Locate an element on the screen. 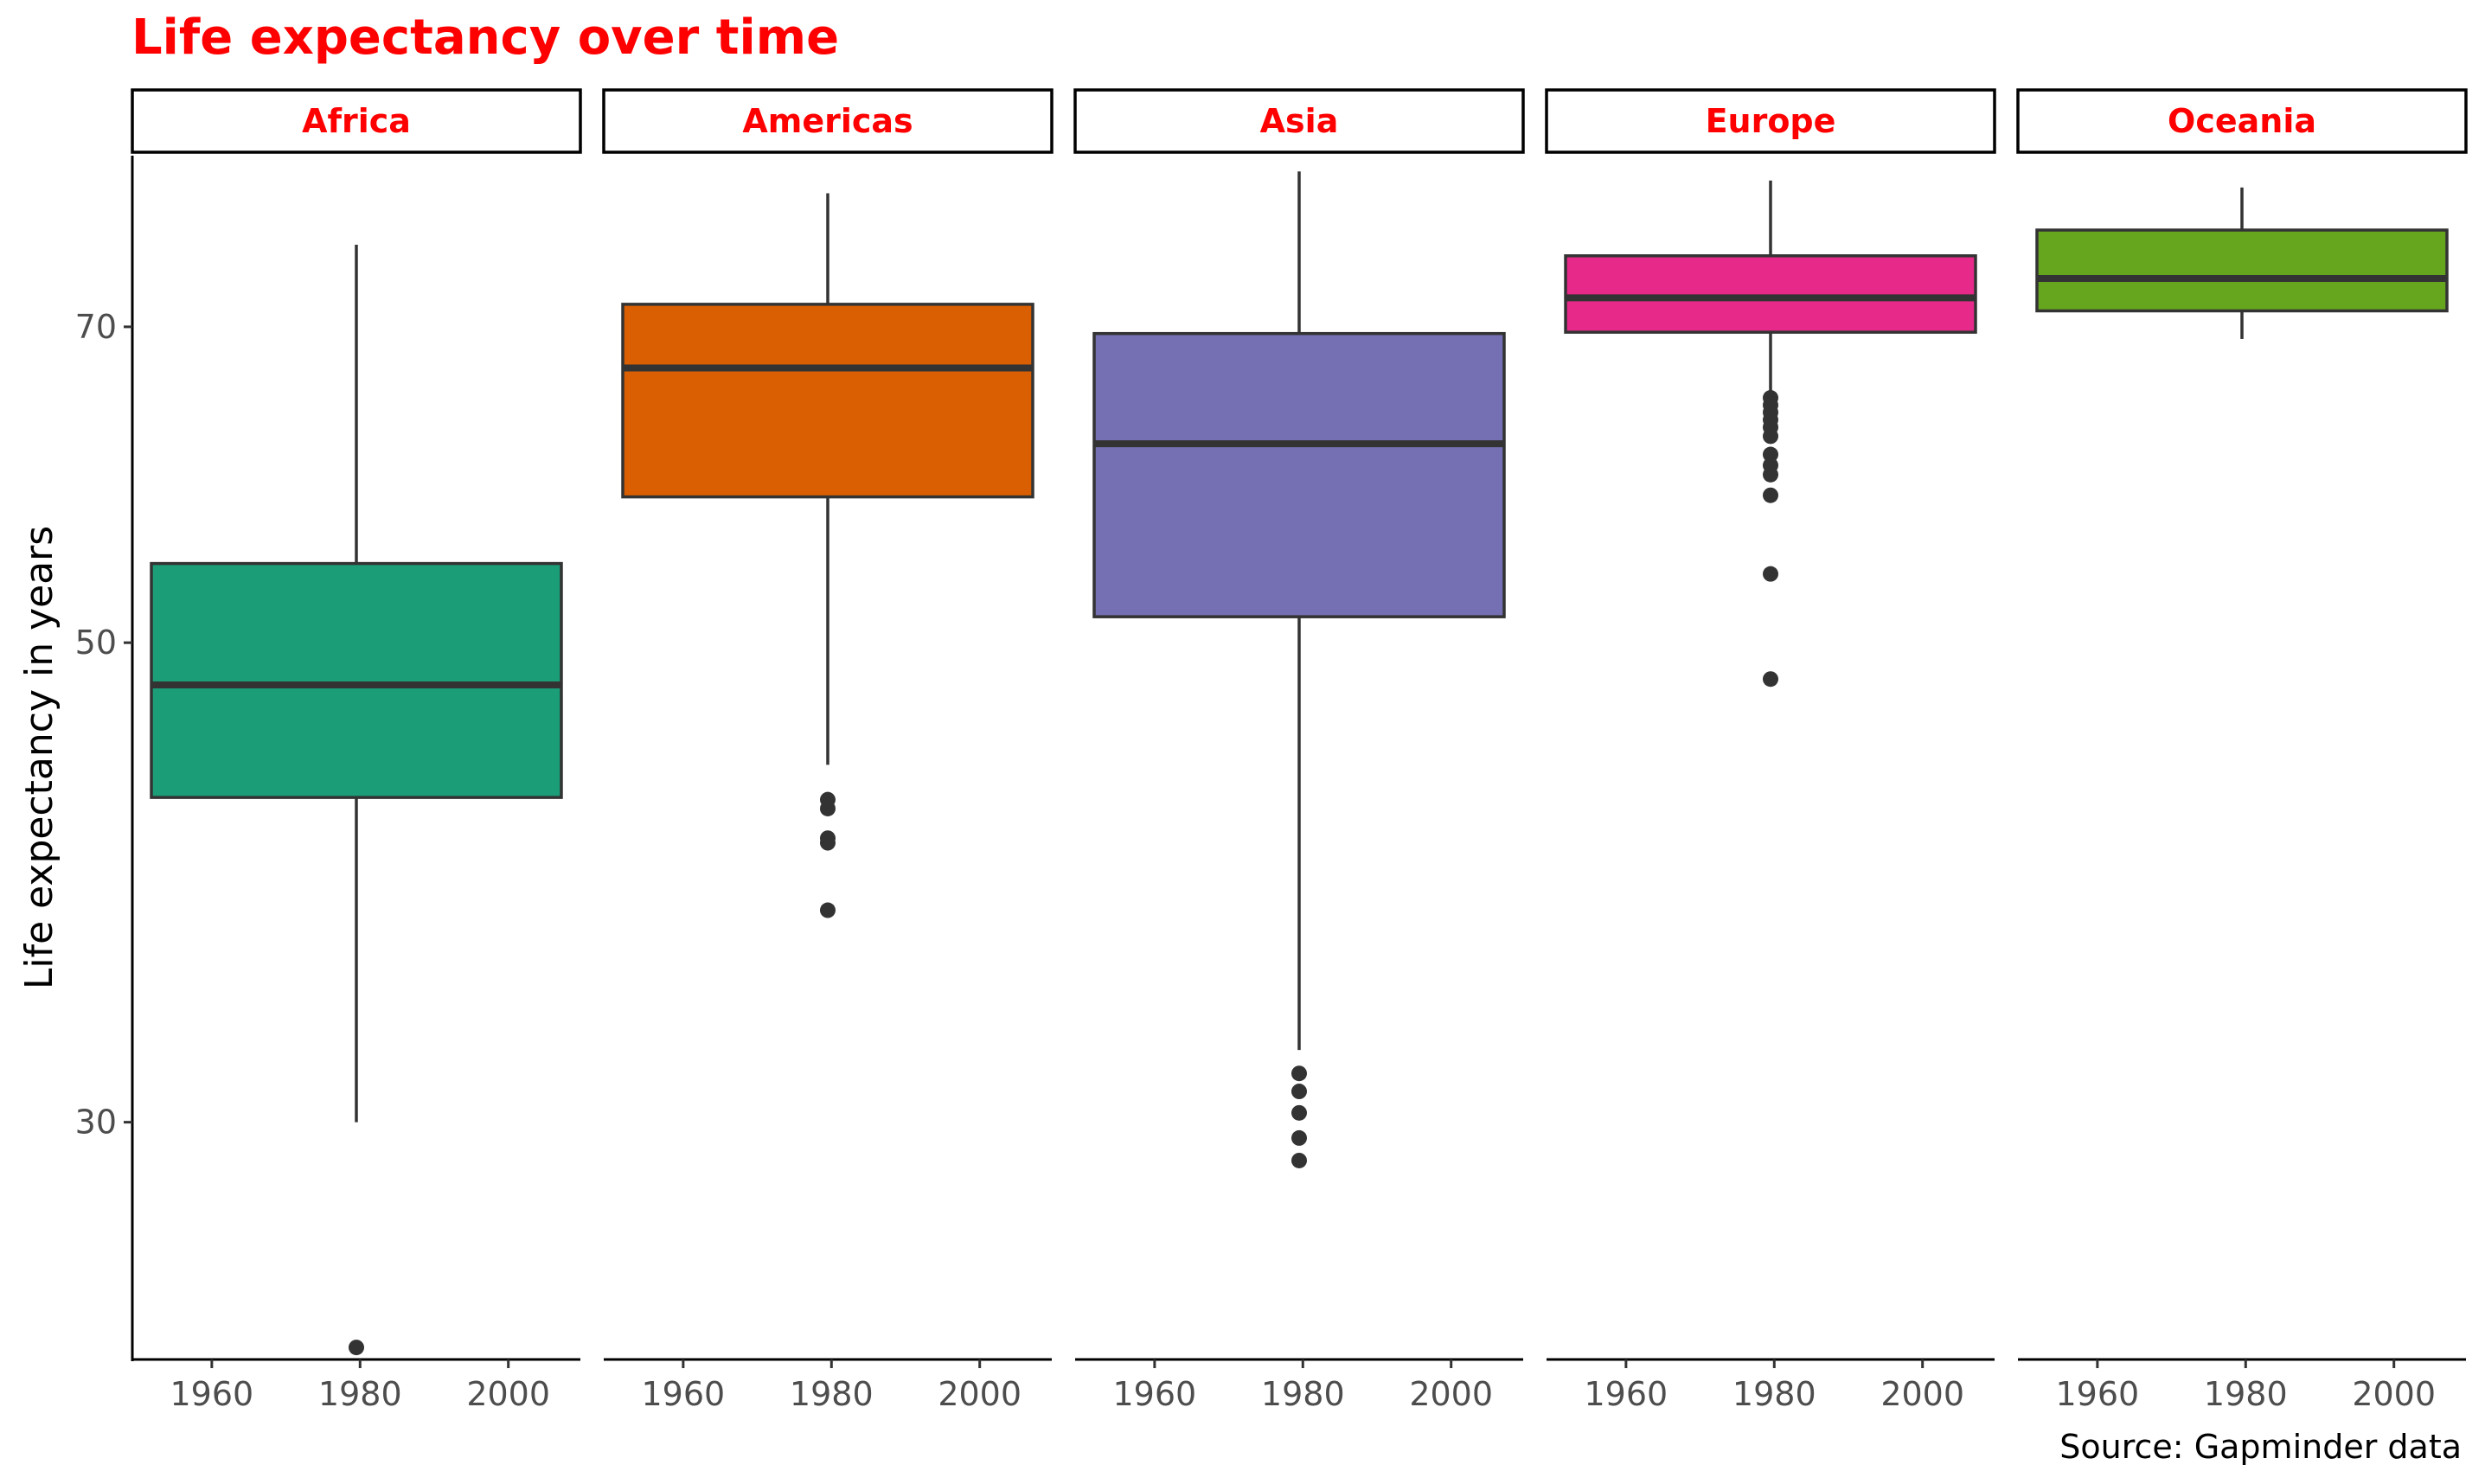 This screenshot has width=2485, height=1484. facet-strip-label: Europe is located at coordinates (1771, 121).